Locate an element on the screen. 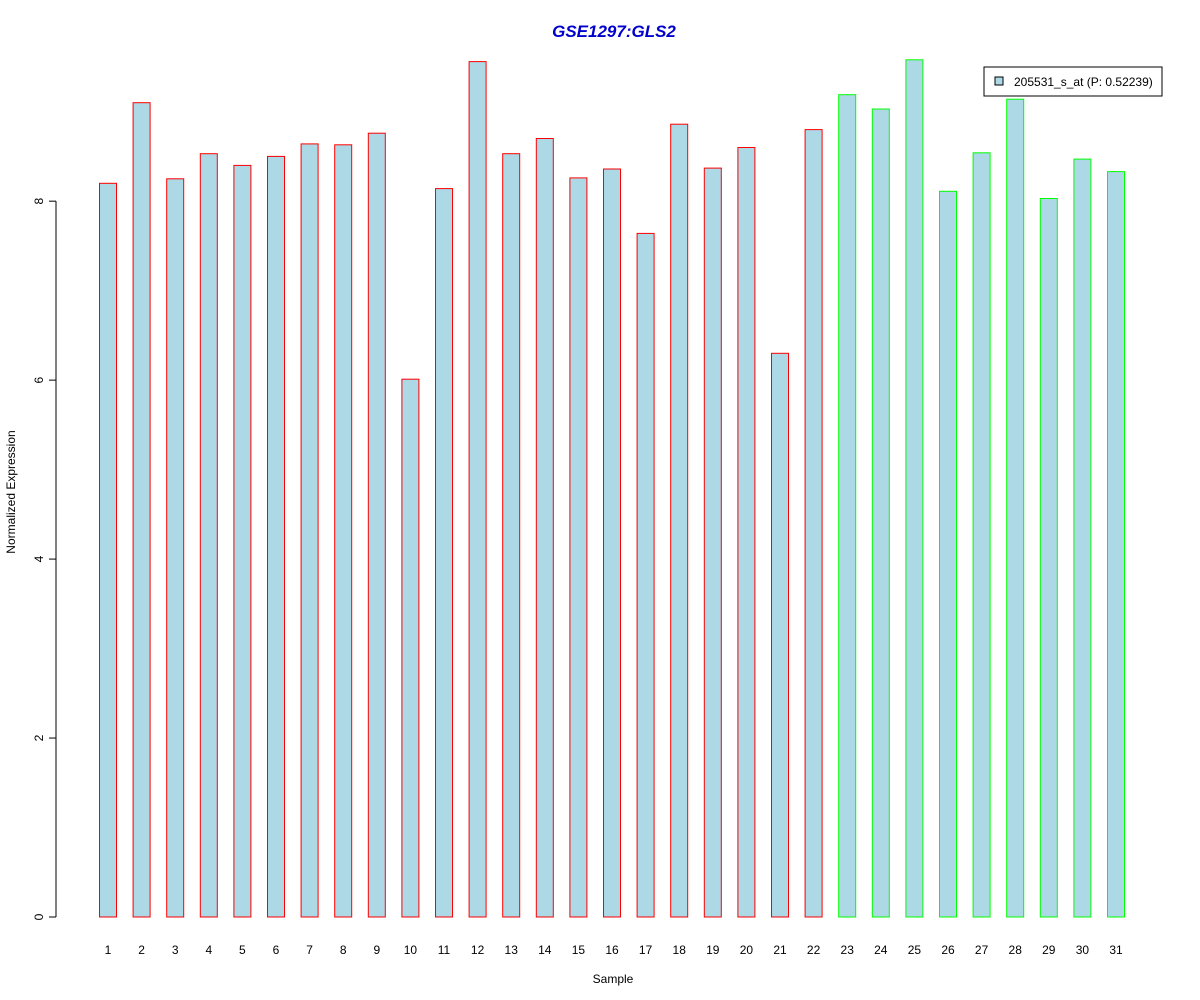 This screenshot has height=1000, width=1200. x-tick-label: 30 is located at coordinates (1083, 950).